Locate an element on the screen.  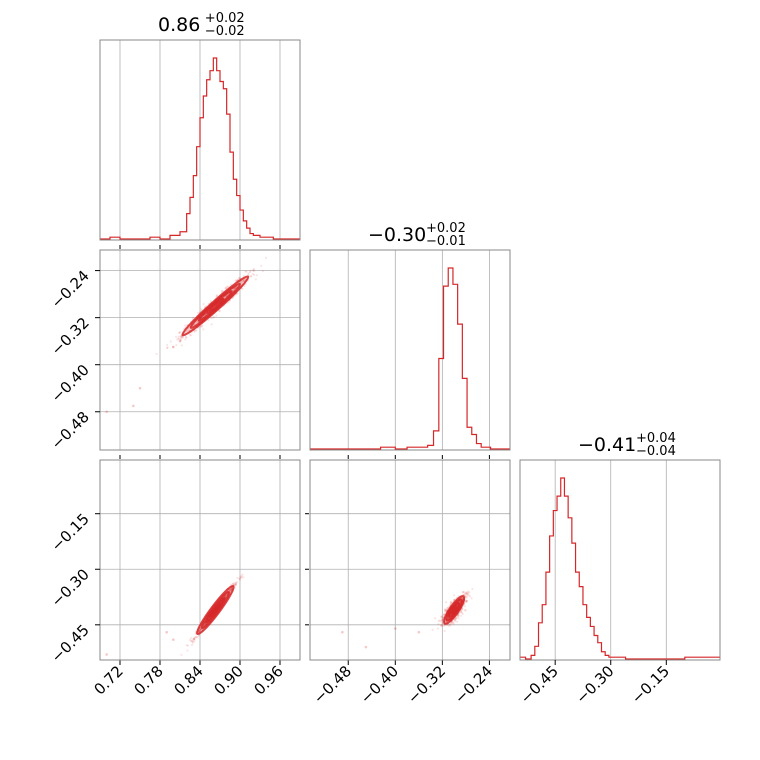
panel-title-plus: +0.04 is located at coordinates (656, 438).